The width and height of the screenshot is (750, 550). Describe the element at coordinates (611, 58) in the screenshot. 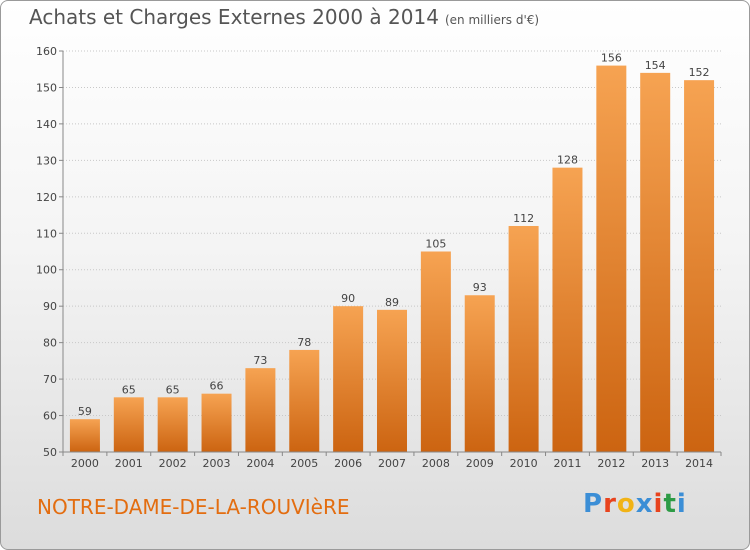

I see `bar-value-label: 156` at that location.